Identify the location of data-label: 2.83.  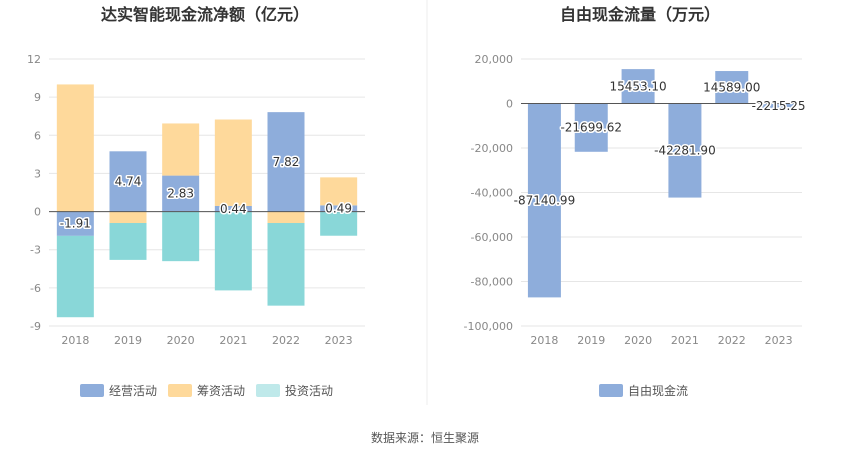
(180, 194).